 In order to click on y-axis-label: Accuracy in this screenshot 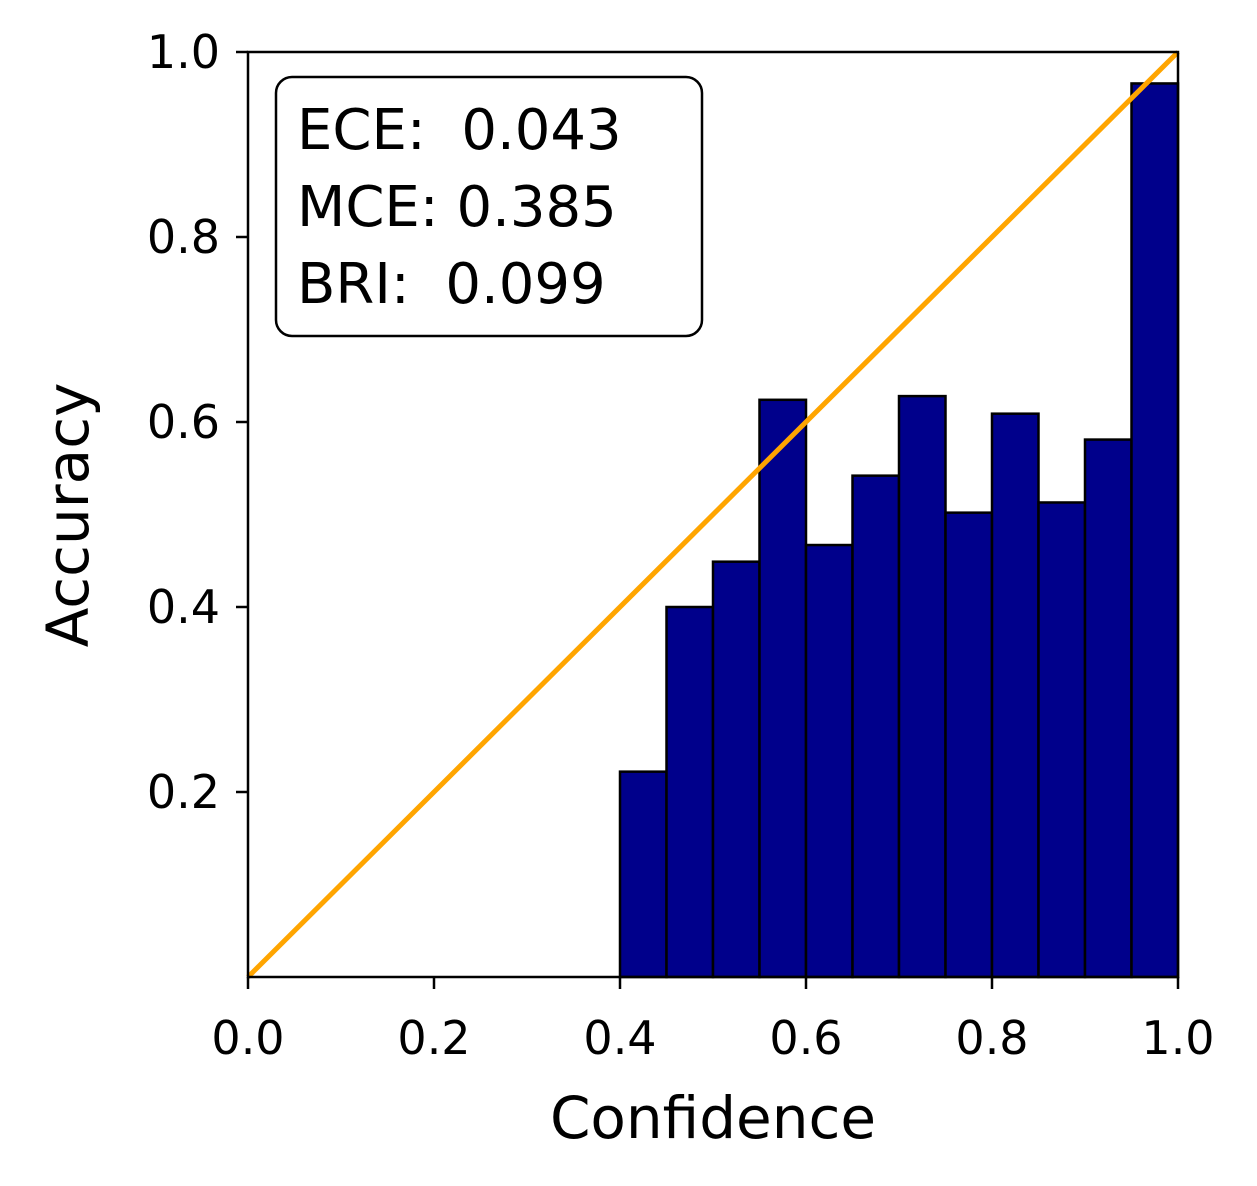, I will do `click(68, 515)`.